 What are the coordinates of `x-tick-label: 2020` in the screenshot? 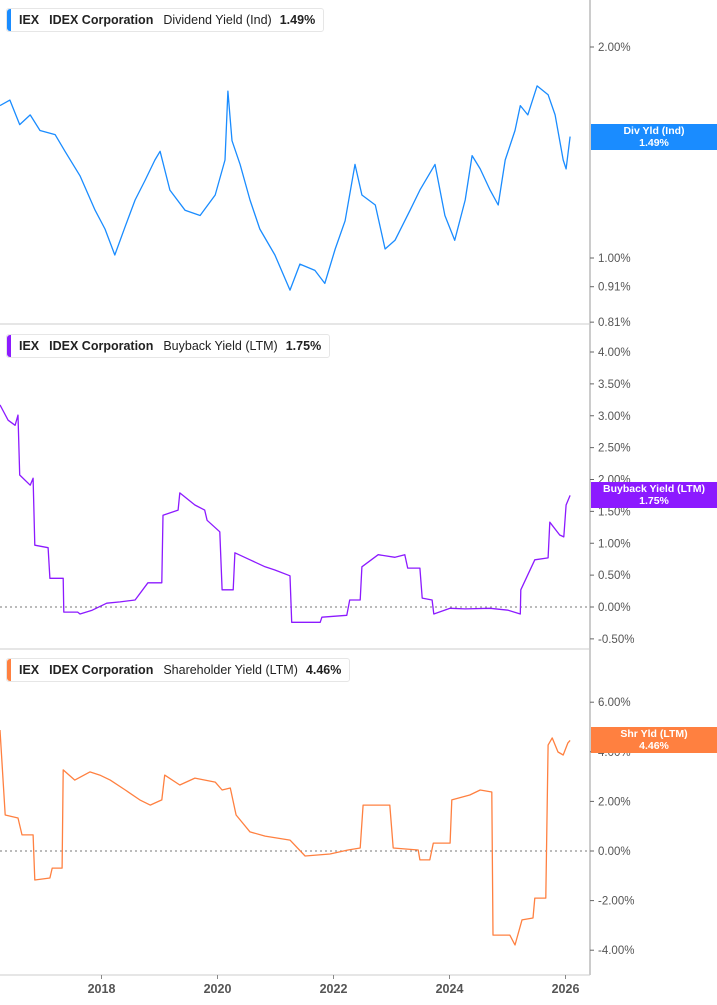 It's located at (218, 989).